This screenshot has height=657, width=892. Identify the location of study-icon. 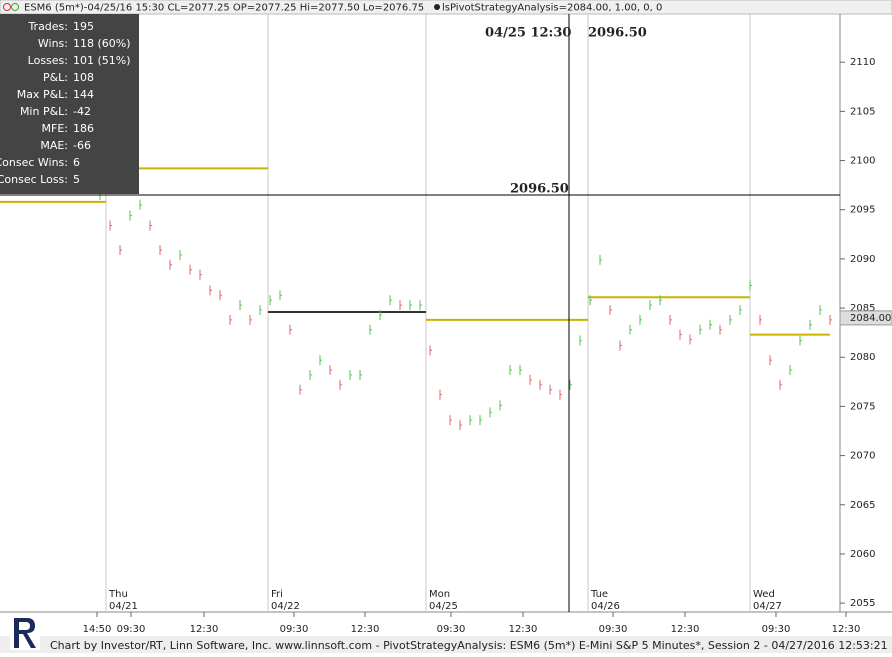
(437, 7).